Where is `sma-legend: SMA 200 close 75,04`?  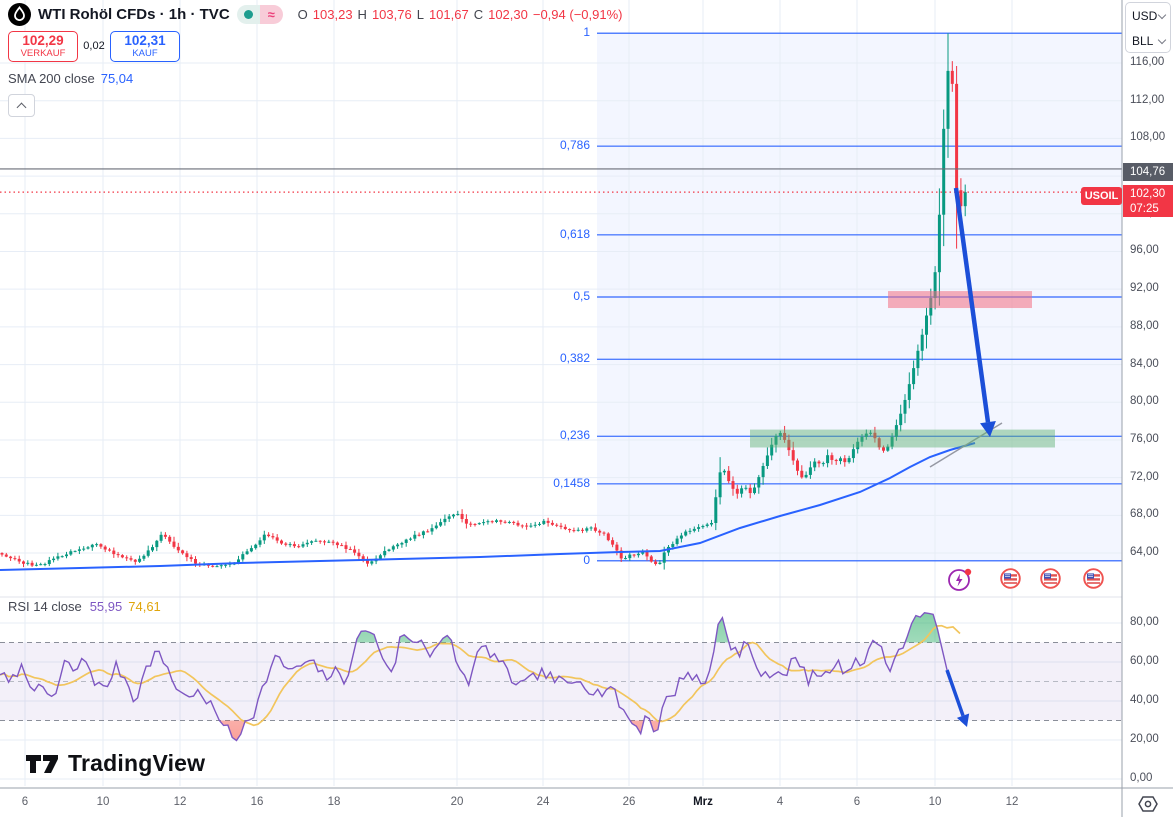
sma-legend: SMA 200 close 75,04 is located at coordinates (71, 78).